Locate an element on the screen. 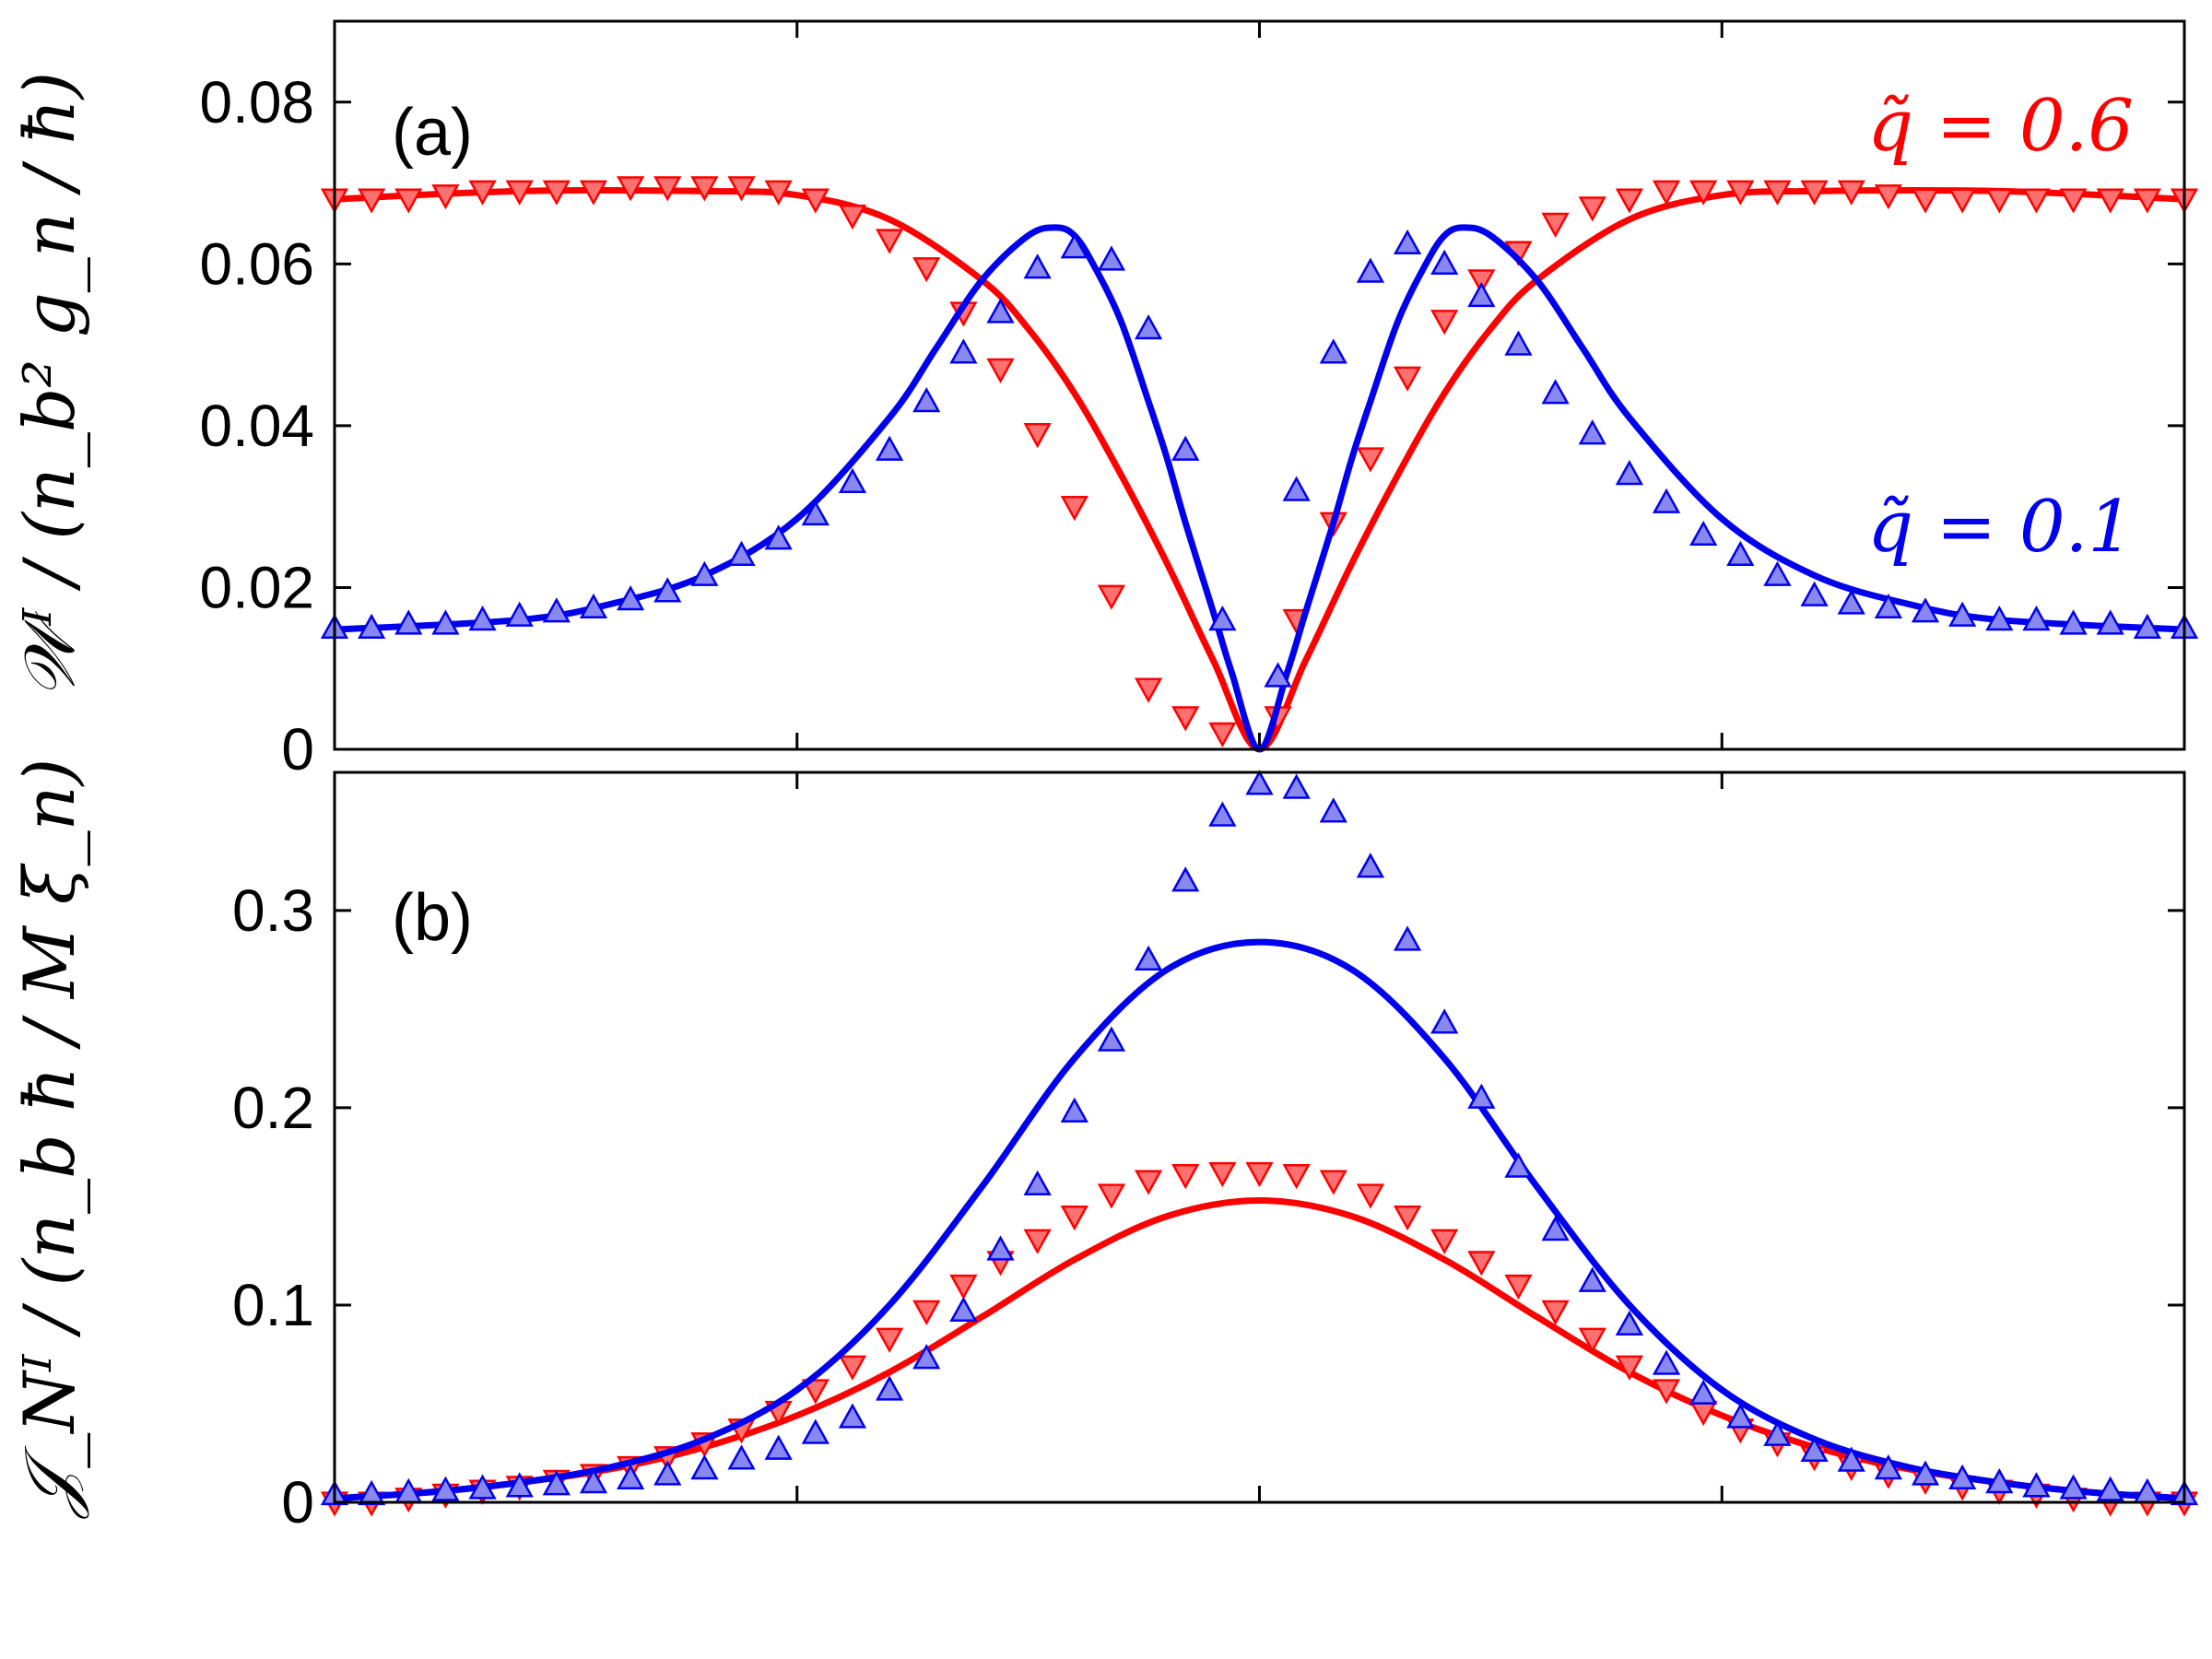  ytick-label: 0.04 is located at coordinates (256, 426).